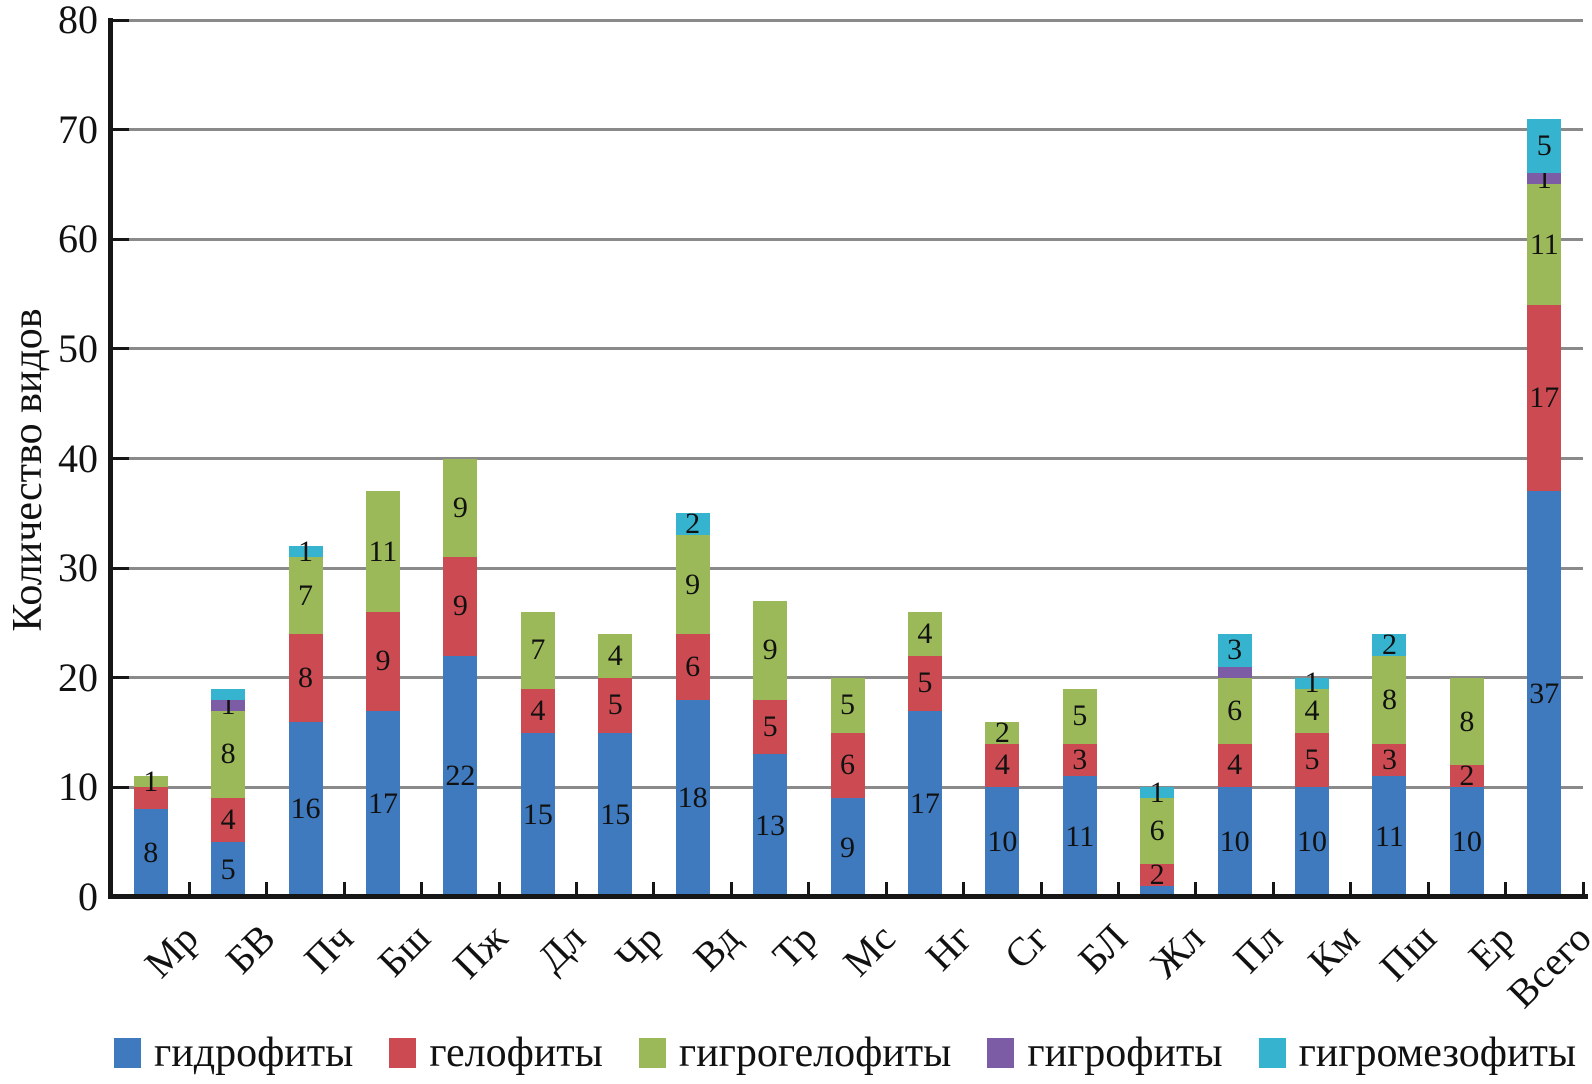 The height and width of the screenshot is (1084, 1592). I want to click on bar-segment-БВ-гигромезофиты, so click(228, 694).